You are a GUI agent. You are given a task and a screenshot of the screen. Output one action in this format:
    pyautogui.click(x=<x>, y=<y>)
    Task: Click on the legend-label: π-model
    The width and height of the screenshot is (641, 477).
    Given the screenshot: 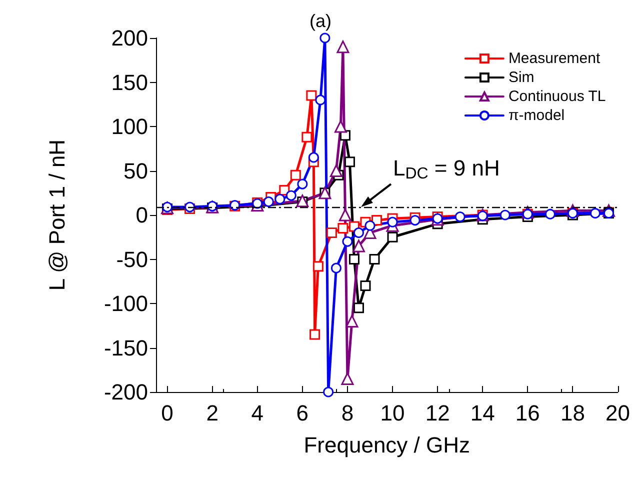 What is the action you would take?
    pyautogui.click(x=536, y=115)
    